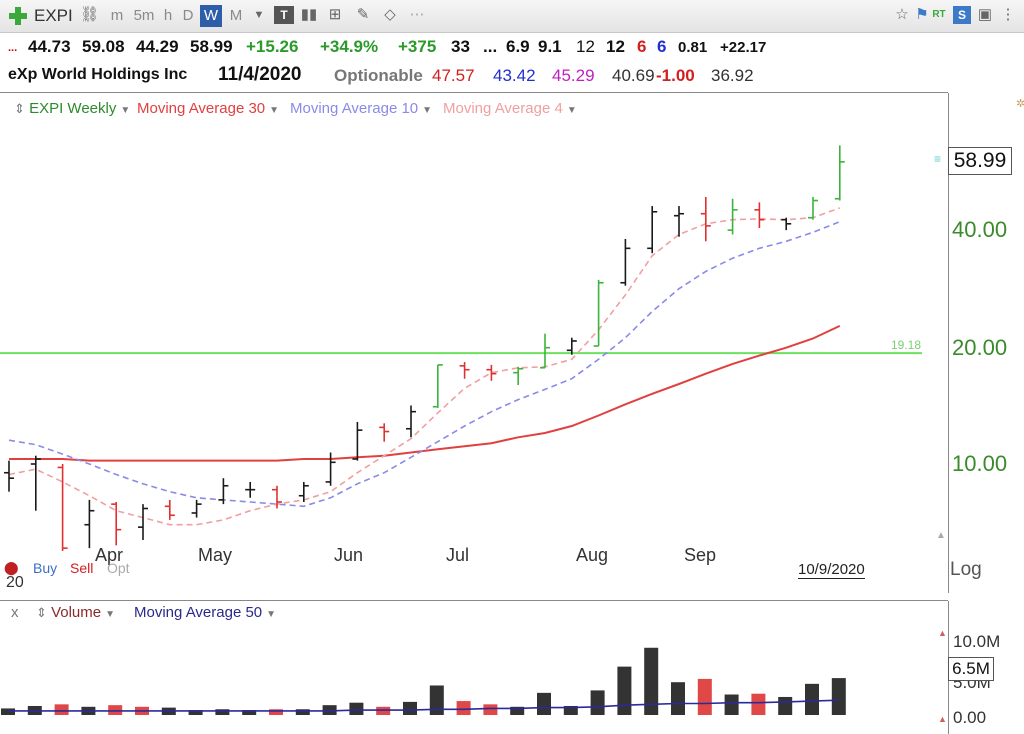 The width and height of the screenshot is (1024, 734). What do you see at coordinates (986, 343) in the screenshot?
I see `price-axis` at bounding box center [986, 343].